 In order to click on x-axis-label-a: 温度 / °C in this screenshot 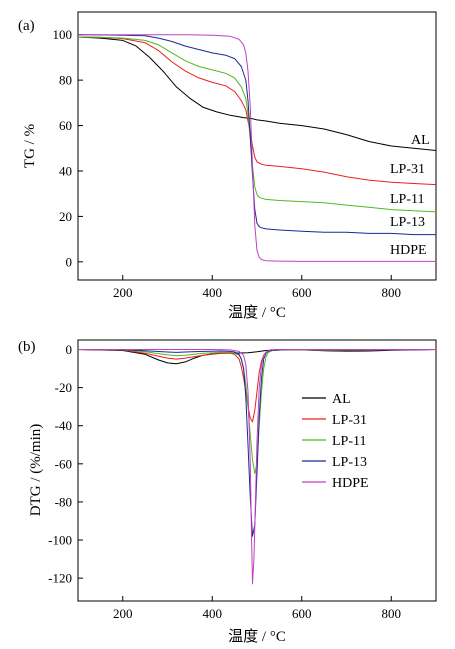, I will do `click(257, 312)`.